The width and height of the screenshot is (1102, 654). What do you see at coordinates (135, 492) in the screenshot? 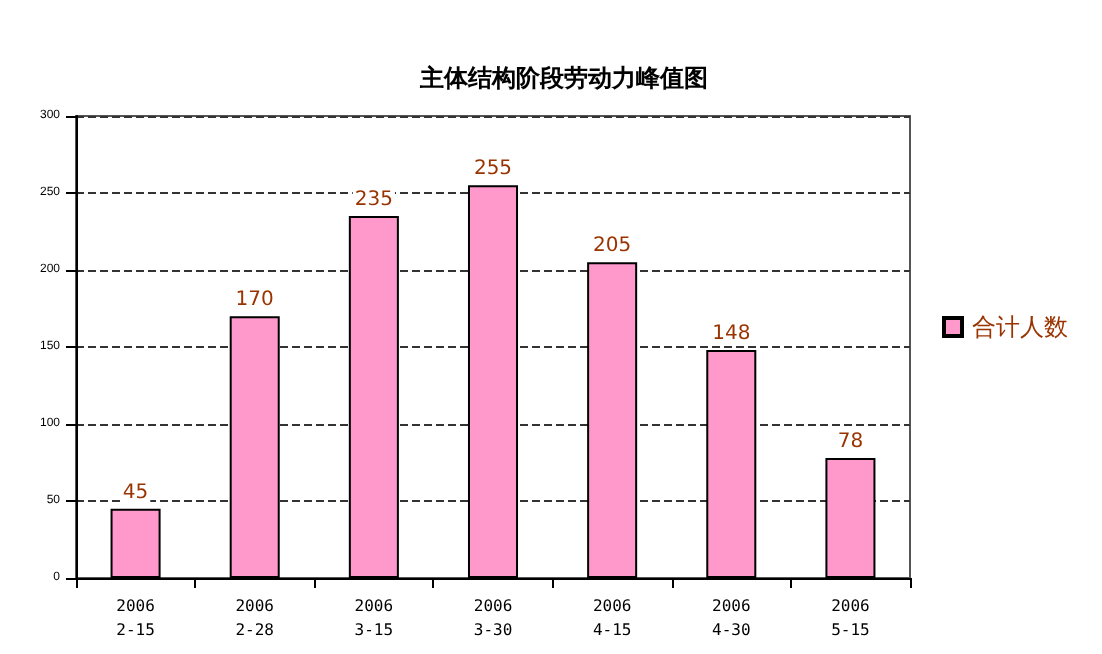
I see `data-label: 45` at bounding box center [135, 492].